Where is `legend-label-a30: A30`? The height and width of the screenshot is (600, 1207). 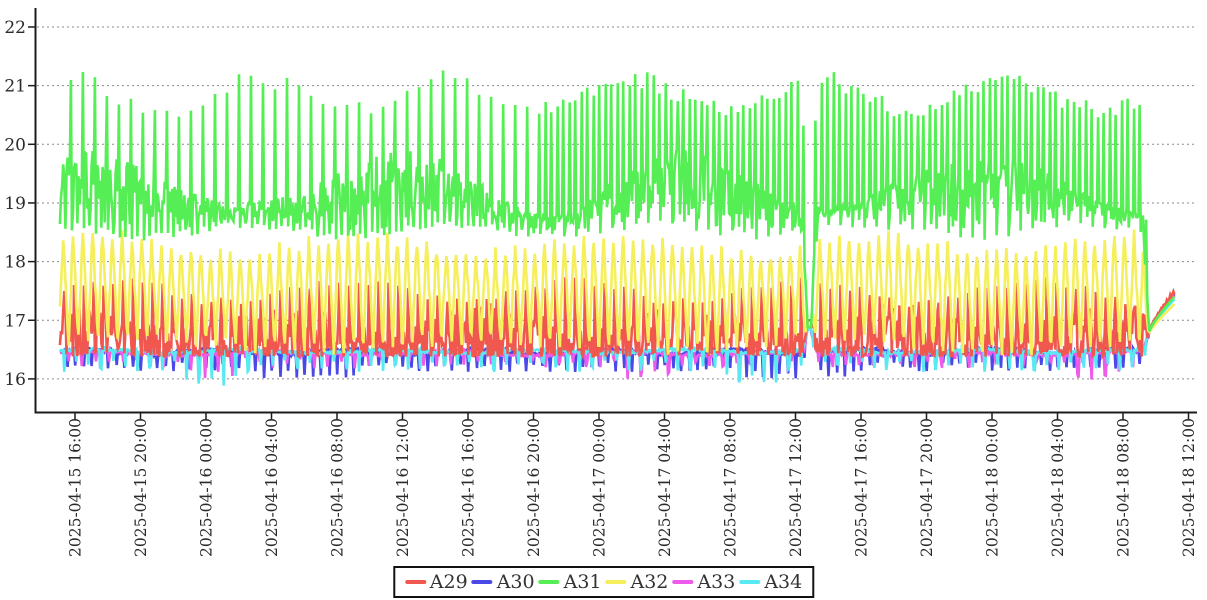 legend-label-a30: A30 is located at coordinates (515, 581).